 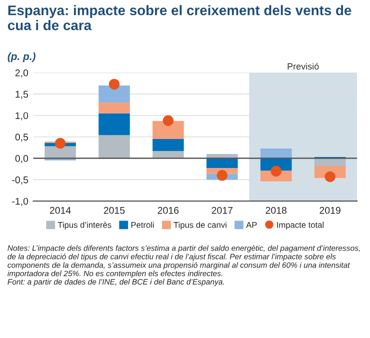 What do you see at coordinates (21, 73) in the screenshot?
I see `y-tick-label: 2,0` at bounding box center [21, 73].